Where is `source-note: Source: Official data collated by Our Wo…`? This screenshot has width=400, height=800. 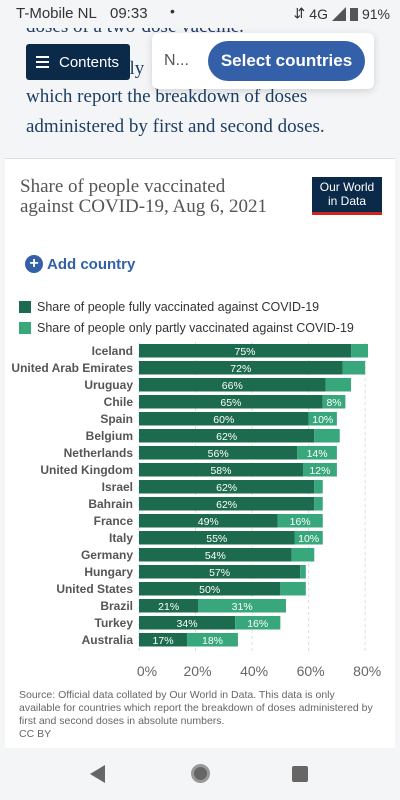
source-note: Source: Official data collated by Our Wo… is located at coordinates (199, 715).